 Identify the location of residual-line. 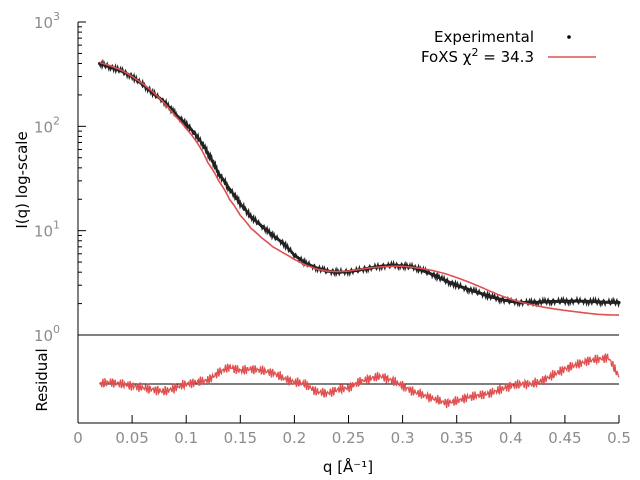
(359, 380).